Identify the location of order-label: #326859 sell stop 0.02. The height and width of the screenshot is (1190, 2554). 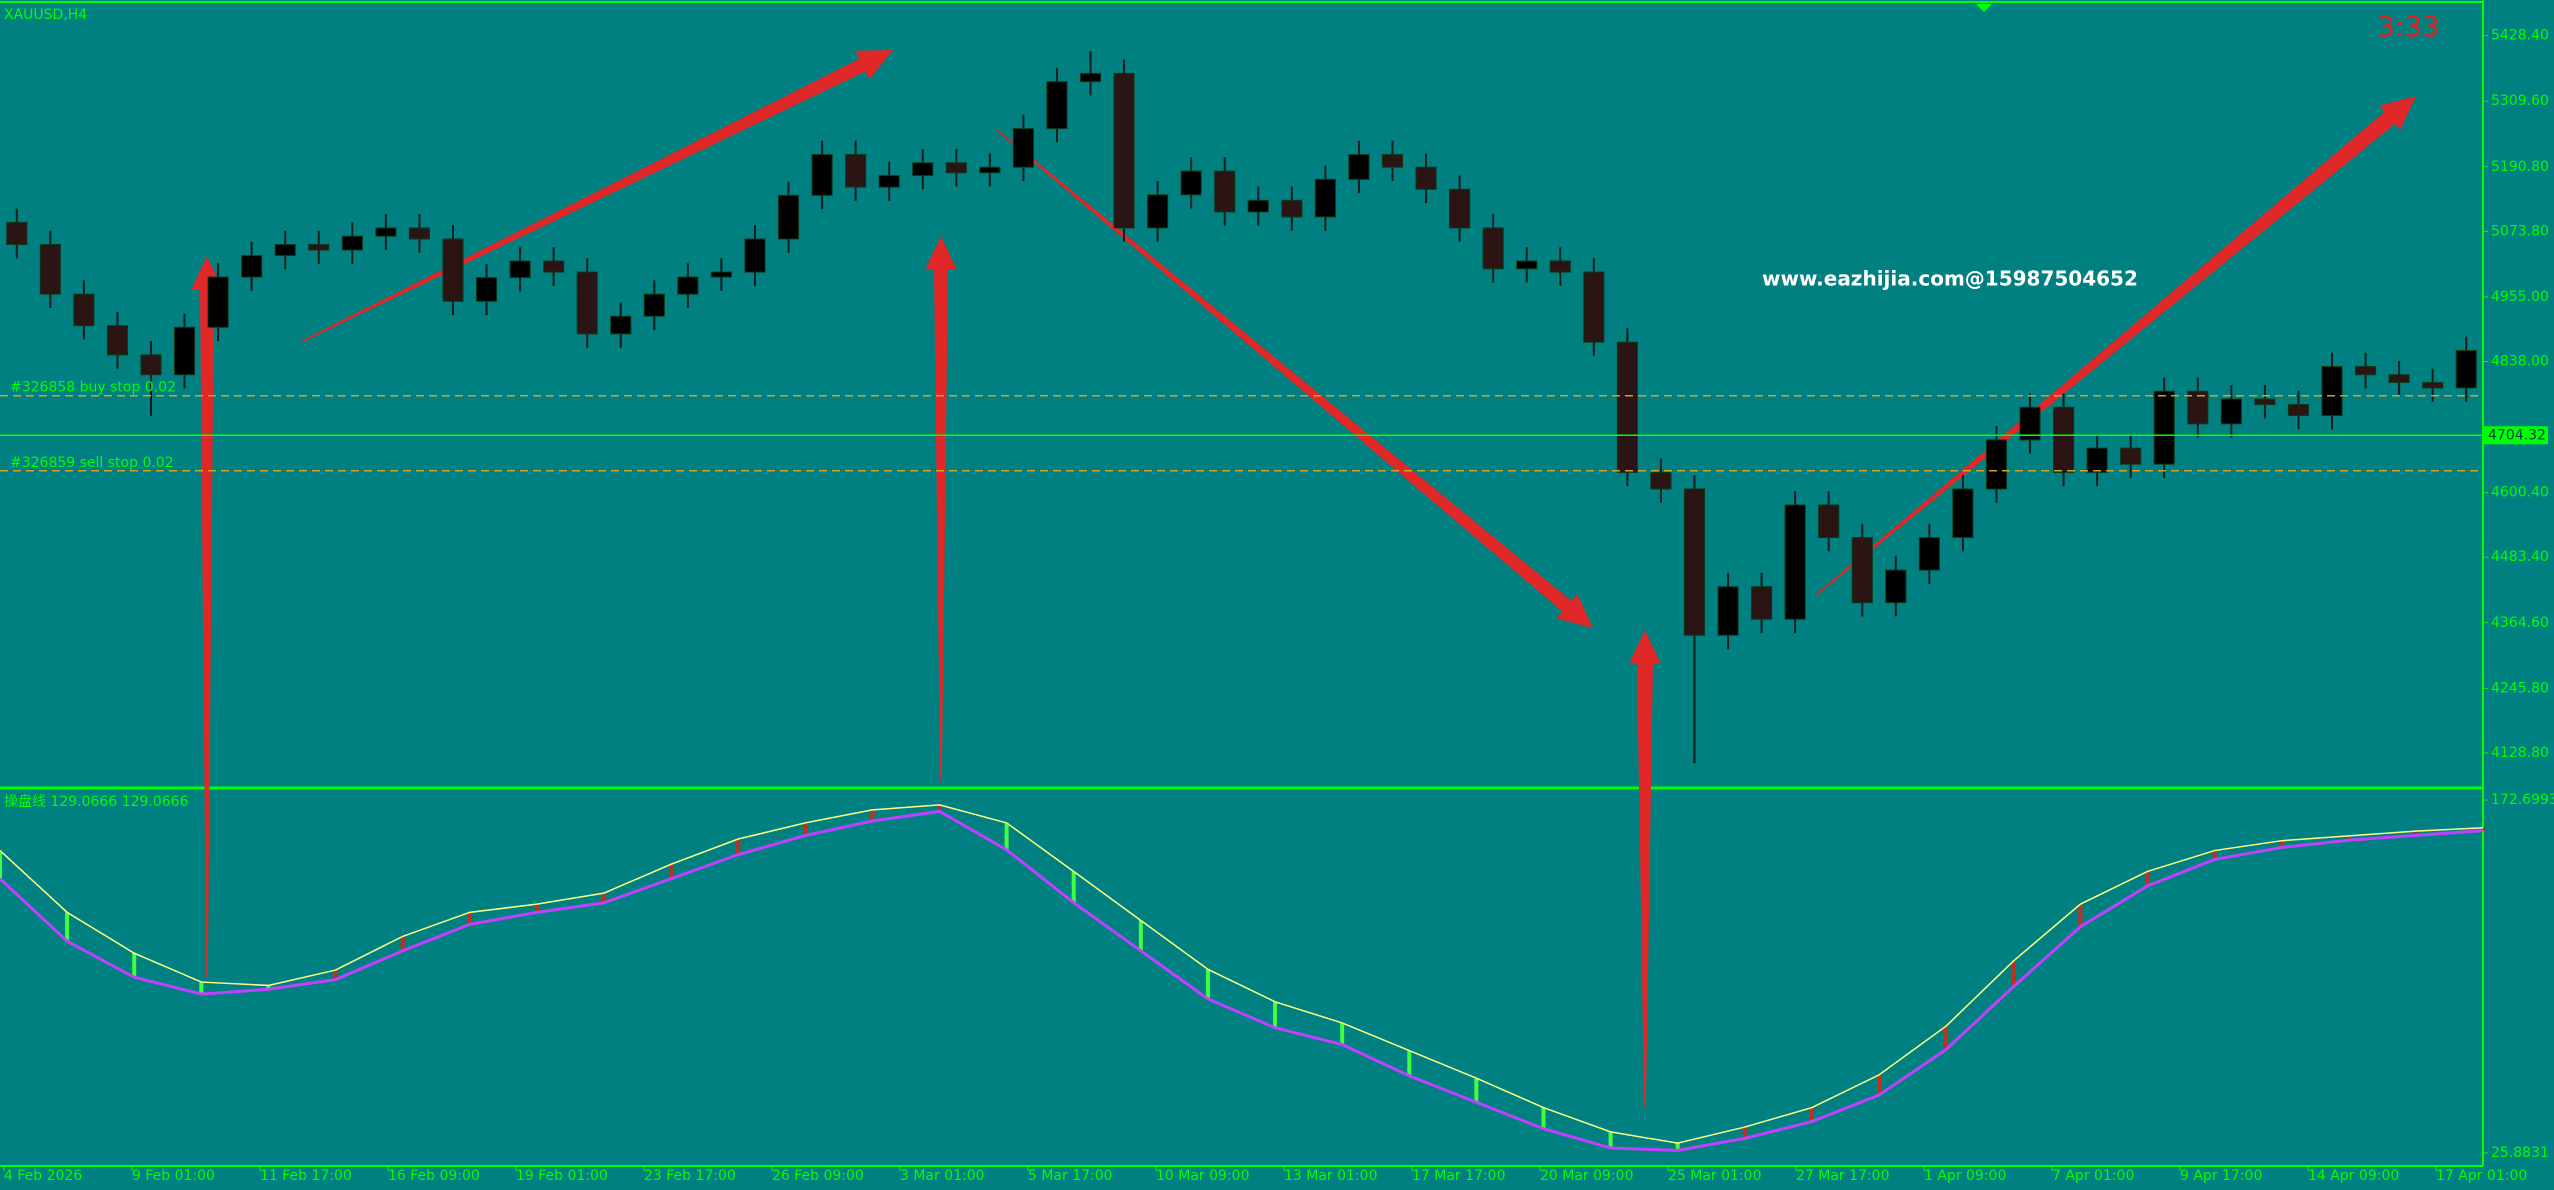
(92, 463).